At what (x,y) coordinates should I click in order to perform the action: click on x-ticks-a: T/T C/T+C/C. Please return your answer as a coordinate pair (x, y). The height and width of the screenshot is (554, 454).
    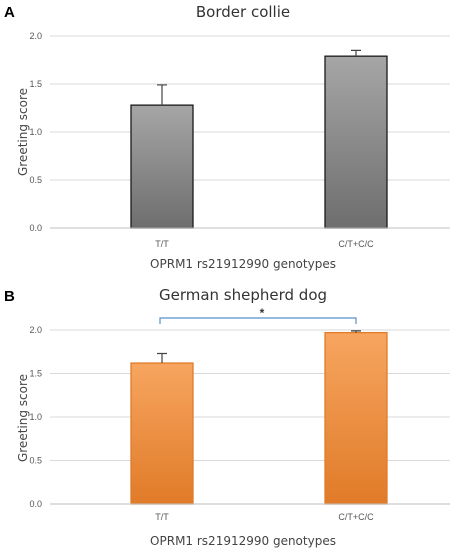
    Looking at the image, I should click on (264, 244).